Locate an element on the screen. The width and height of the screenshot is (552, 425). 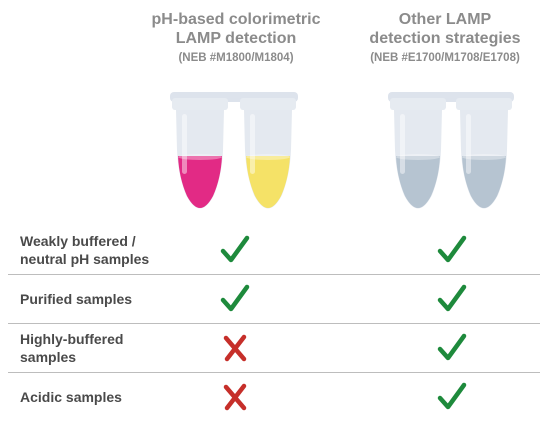
column-title-line1: pH-based colorimetric is located at coordinates (236, 19).